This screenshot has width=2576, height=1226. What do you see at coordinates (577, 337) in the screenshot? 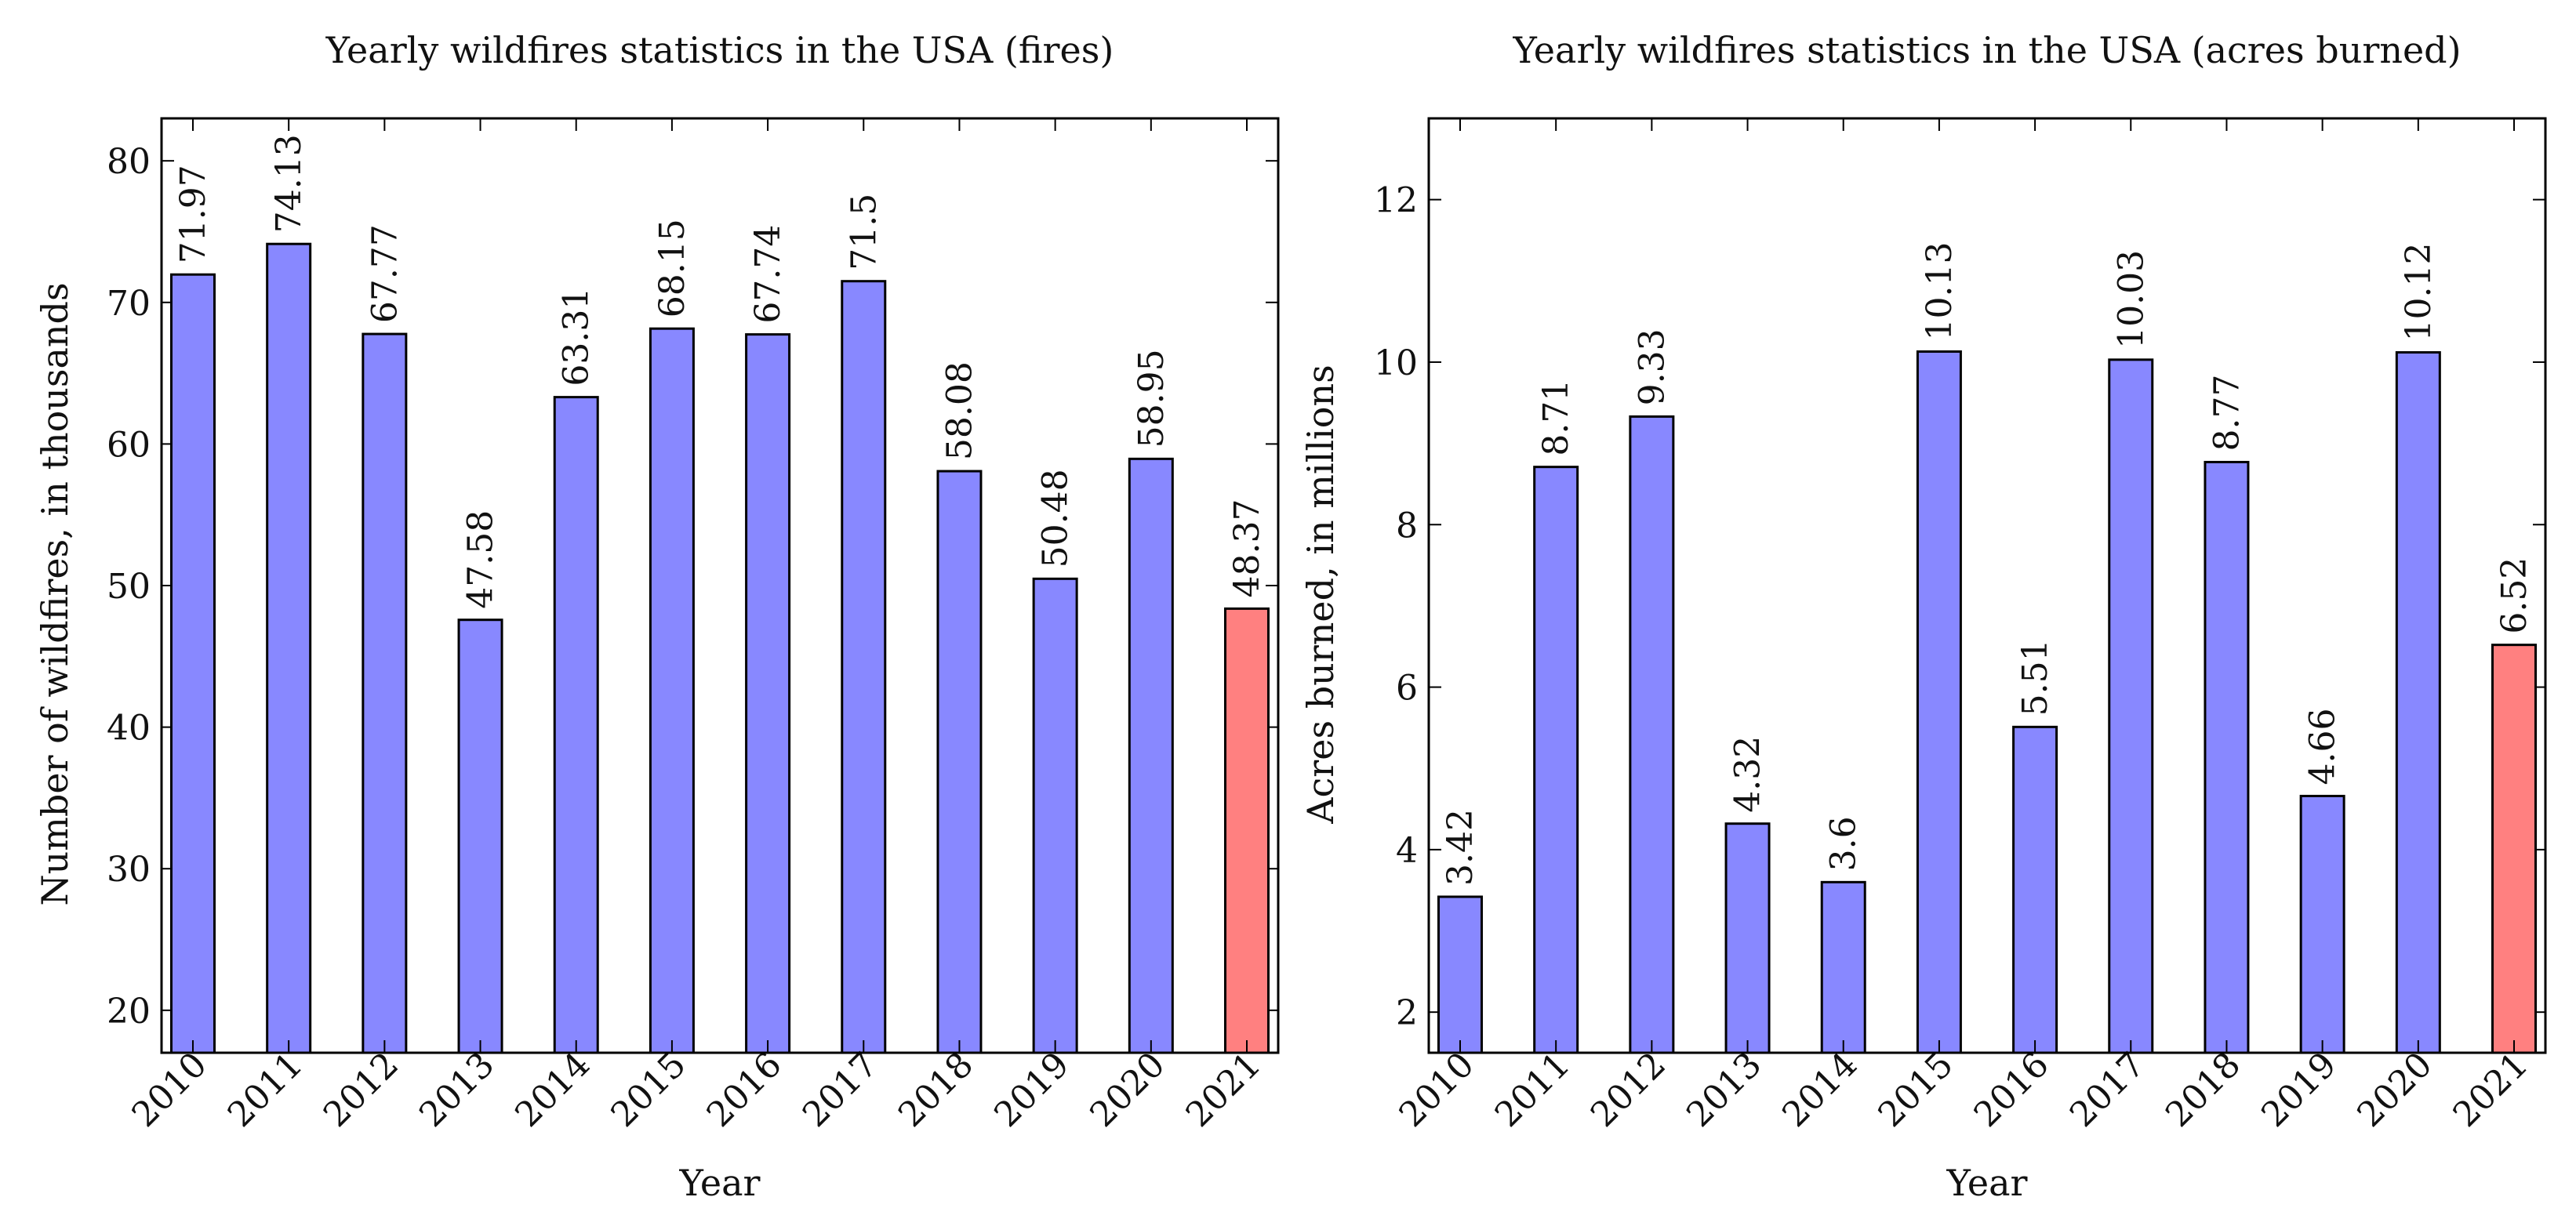
I see `data-label: 63.31` at bounding box center [577, 337].